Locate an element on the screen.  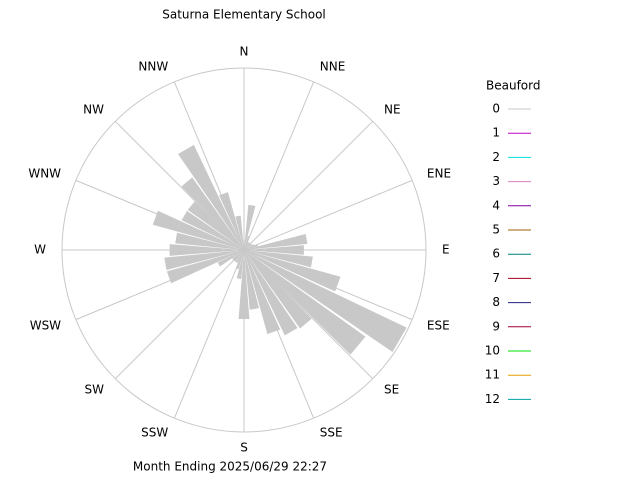
direction-label: WSW is located at coordinates (45, 325).